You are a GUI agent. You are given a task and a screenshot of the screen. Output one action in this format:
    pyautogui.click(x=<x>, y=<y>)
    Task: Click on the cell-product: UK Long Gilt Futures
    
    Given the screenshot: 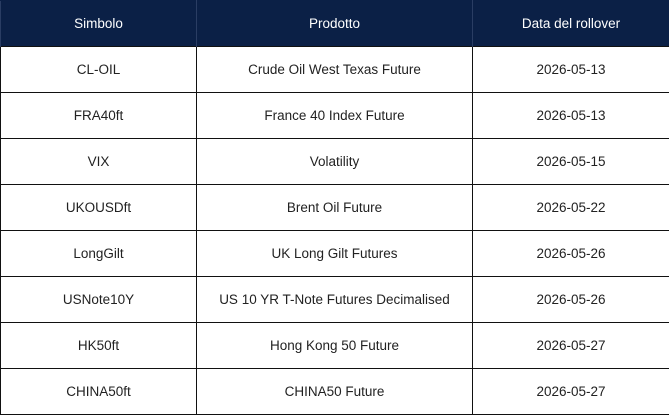 What is the action you would take?
    pyautogui.click(x=334, y=253)
    